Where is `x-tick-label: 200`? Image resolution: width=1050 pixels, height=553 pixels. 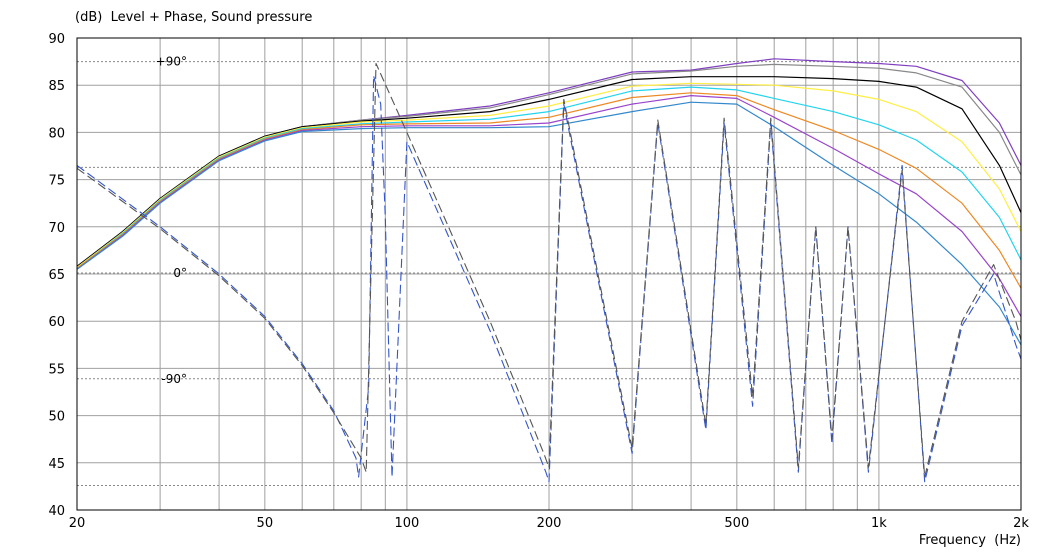 x-tick-label: 200 is located at coordinates (549, 523).